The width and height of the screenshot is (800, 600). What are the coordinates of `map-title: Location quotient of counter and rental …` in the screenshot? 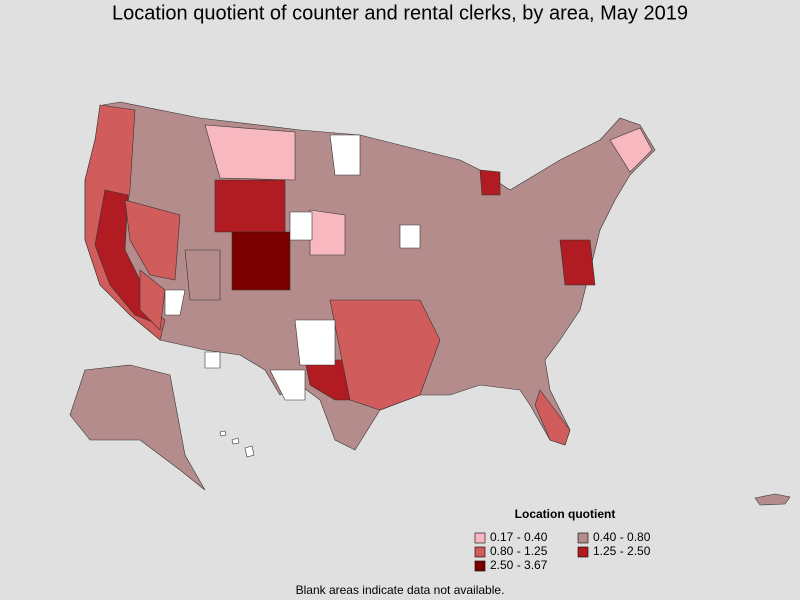 It's located at (400, 13).